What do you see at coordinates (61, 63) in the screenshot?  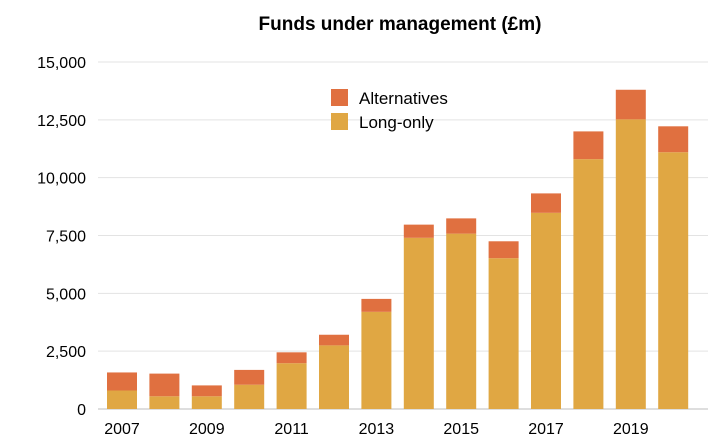 I see `y-tick-label: 15,000` at bounding box center [61, 63].